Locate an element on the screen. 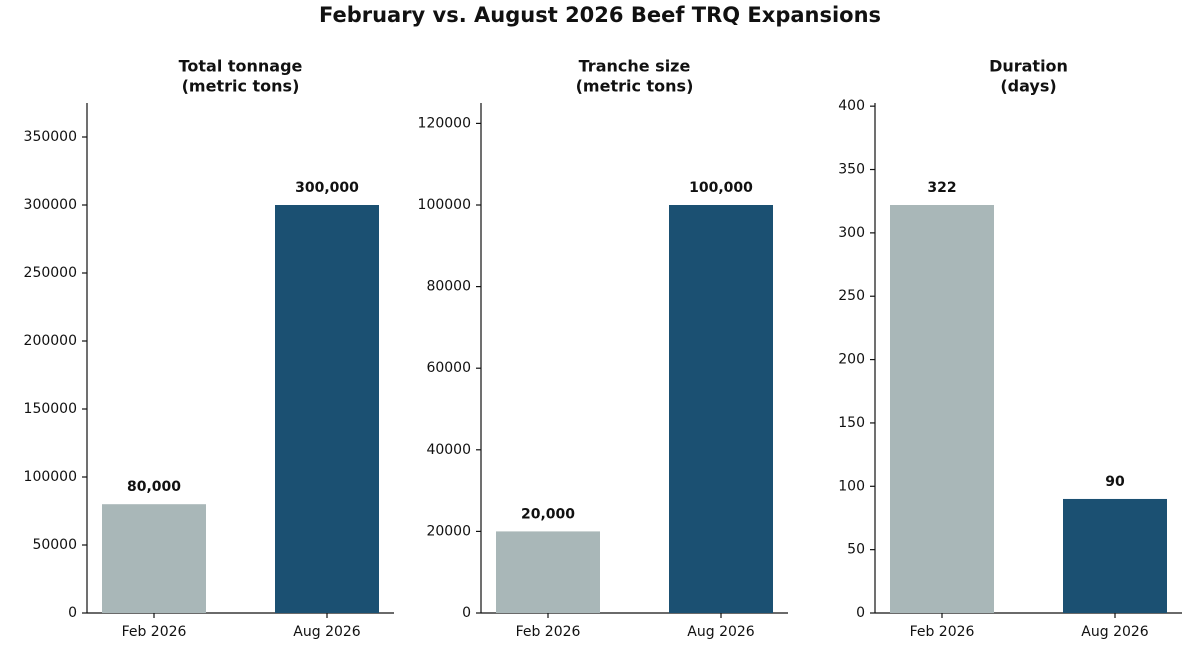  y-tick-label: 350000 is located at coordinates (50, 137).